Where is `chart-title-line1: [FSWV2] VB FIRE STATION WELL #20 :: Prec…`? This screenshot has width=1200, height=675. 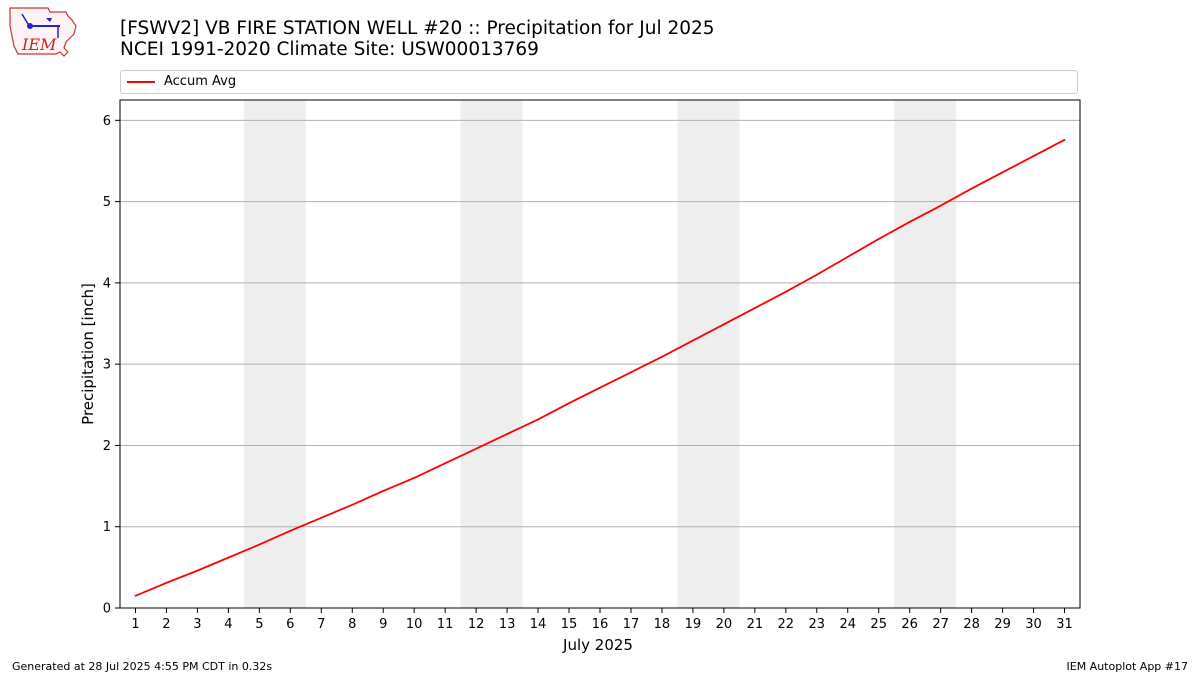
chart-title-line1: [FSWV2] VB FIRE STATION WELL #20 :: Prec… is located at coordinates (417, 28).